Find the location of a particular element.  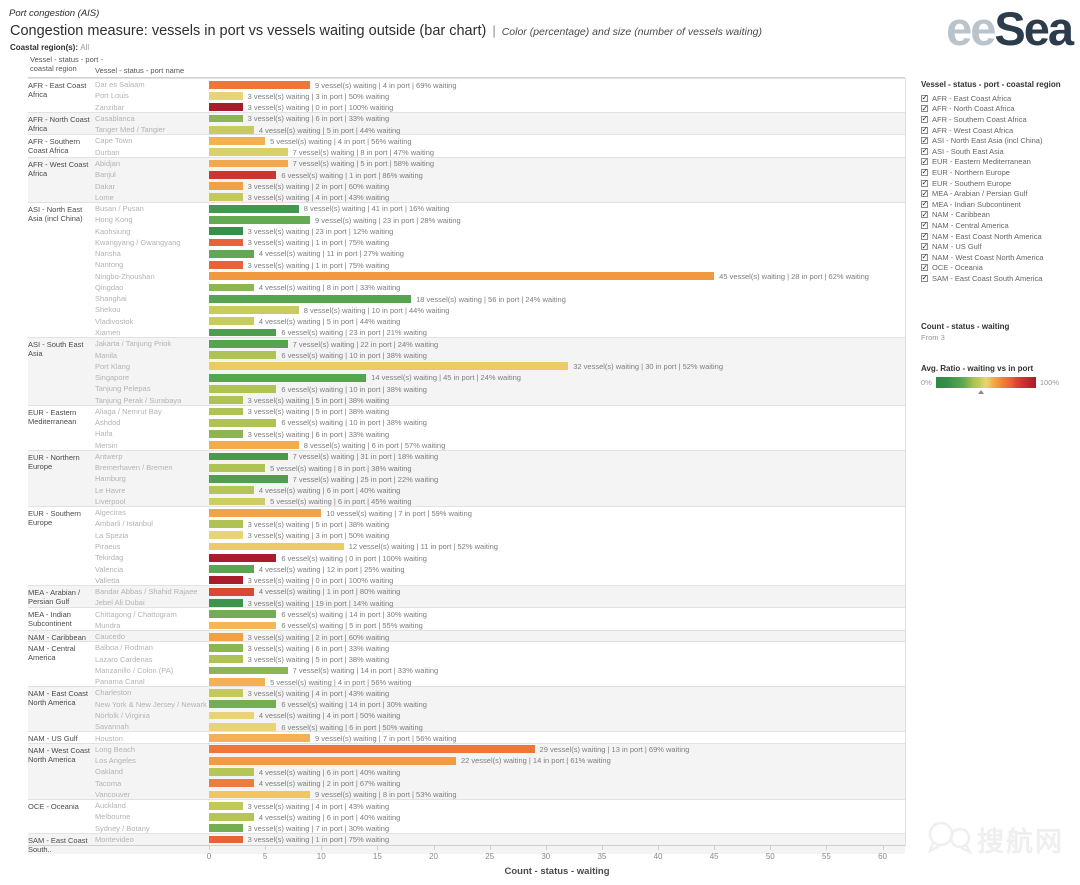

filter-item-mea-indian-subcontinent: MEA - Indian Subcontinent is located at coordinates (998, 204).